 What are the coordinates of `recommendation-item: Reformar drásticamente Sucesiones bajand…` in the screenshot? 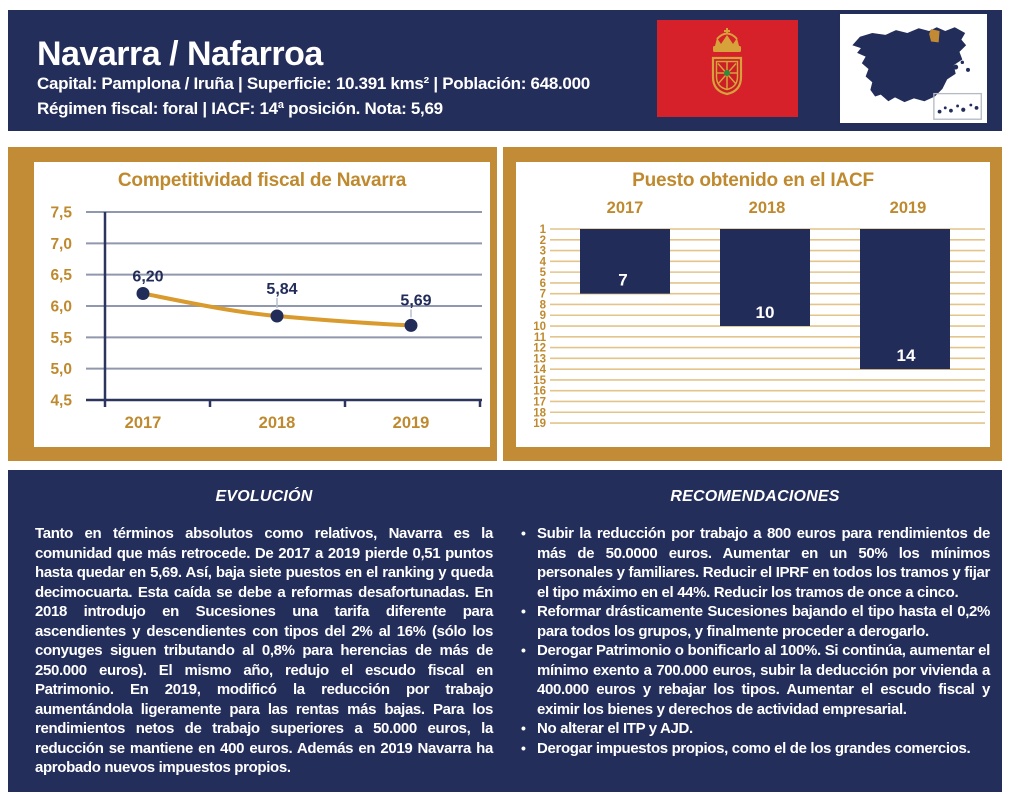 It's located at (755, 621).